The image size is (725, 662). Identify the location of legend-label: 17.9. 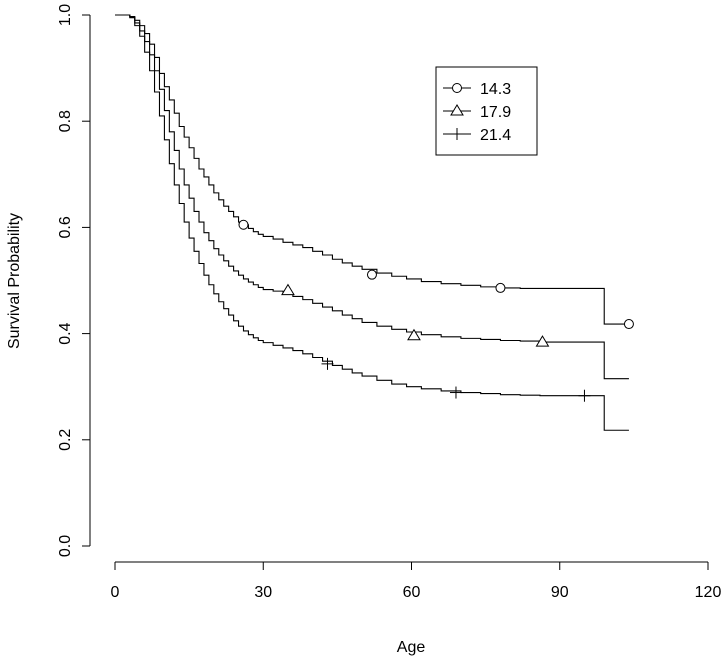
(495, 112).